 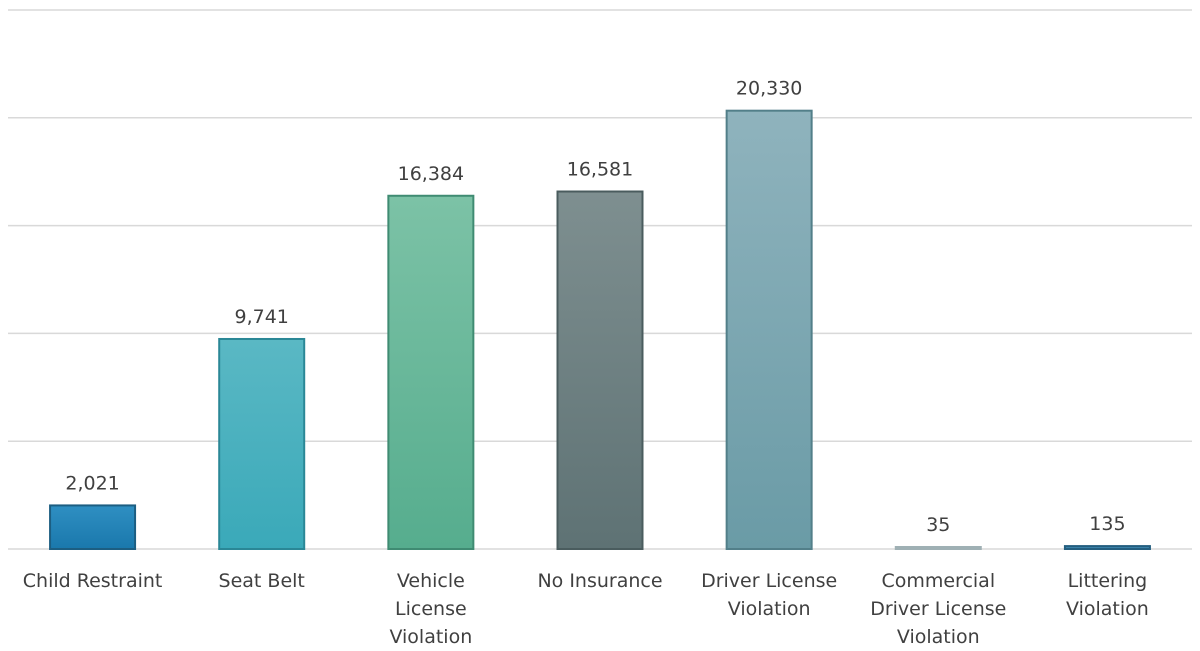 I want to click on data-label: 9,741, so click(x=262, y=317).